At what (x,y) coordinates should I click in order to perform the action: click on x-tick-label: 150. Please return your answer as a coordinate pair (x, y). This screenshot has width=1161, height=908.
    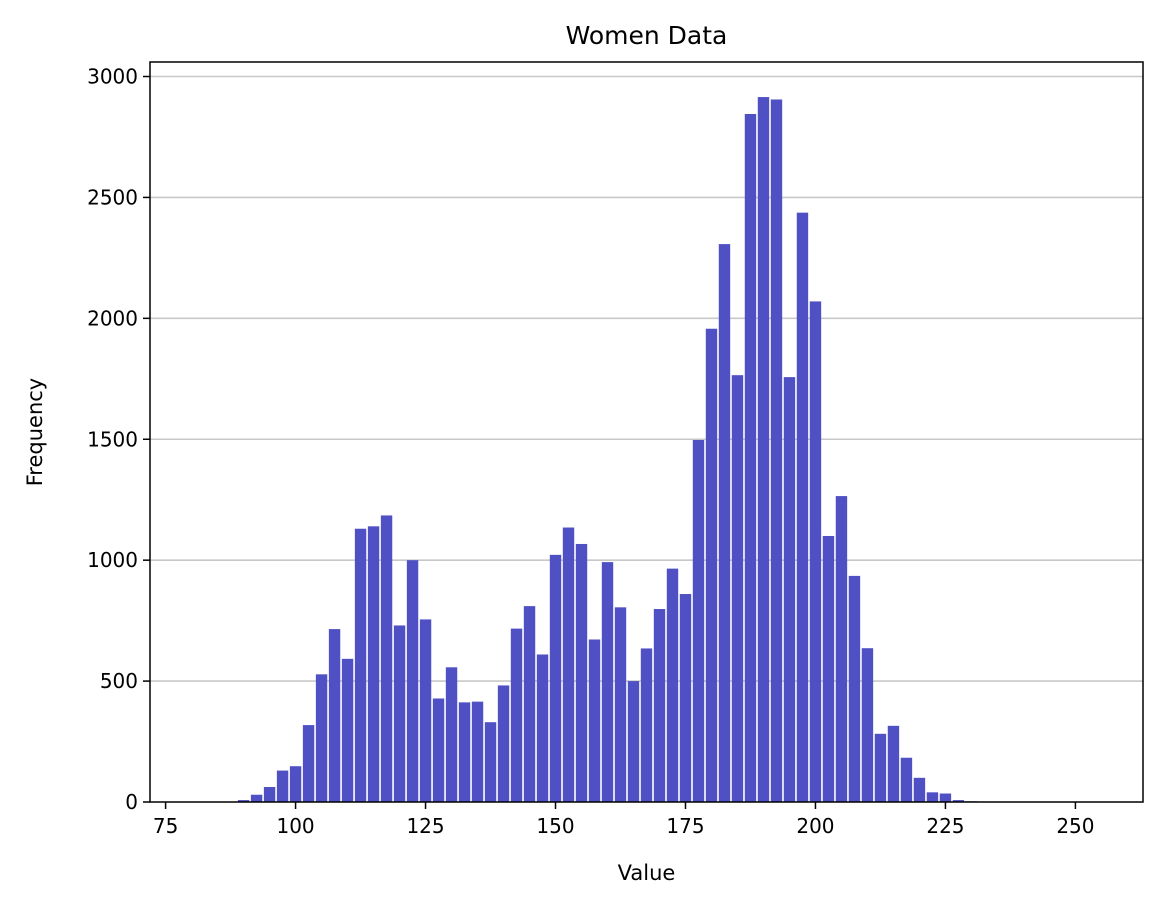
    Looking at the image, I should click on (555, 826).